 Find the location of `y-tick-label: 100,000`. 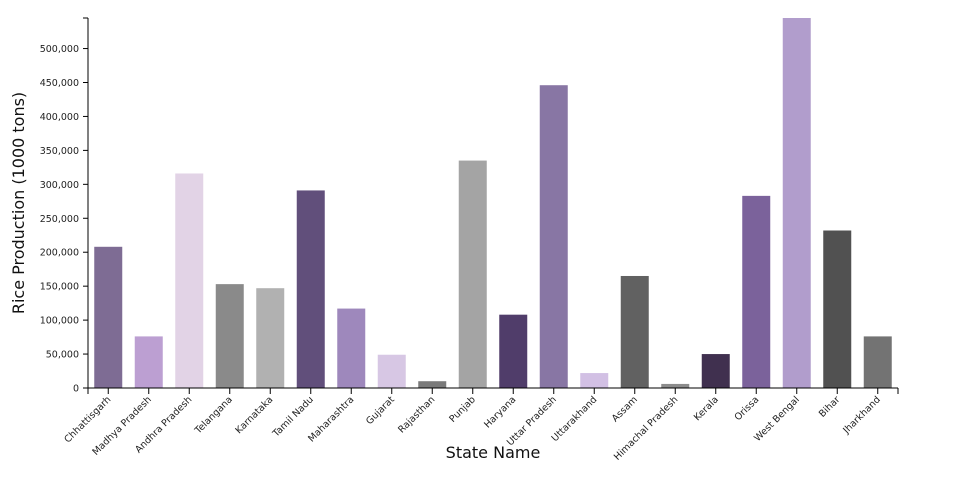

y-tick-label: 100,000 is located at coordinates (59, 321).